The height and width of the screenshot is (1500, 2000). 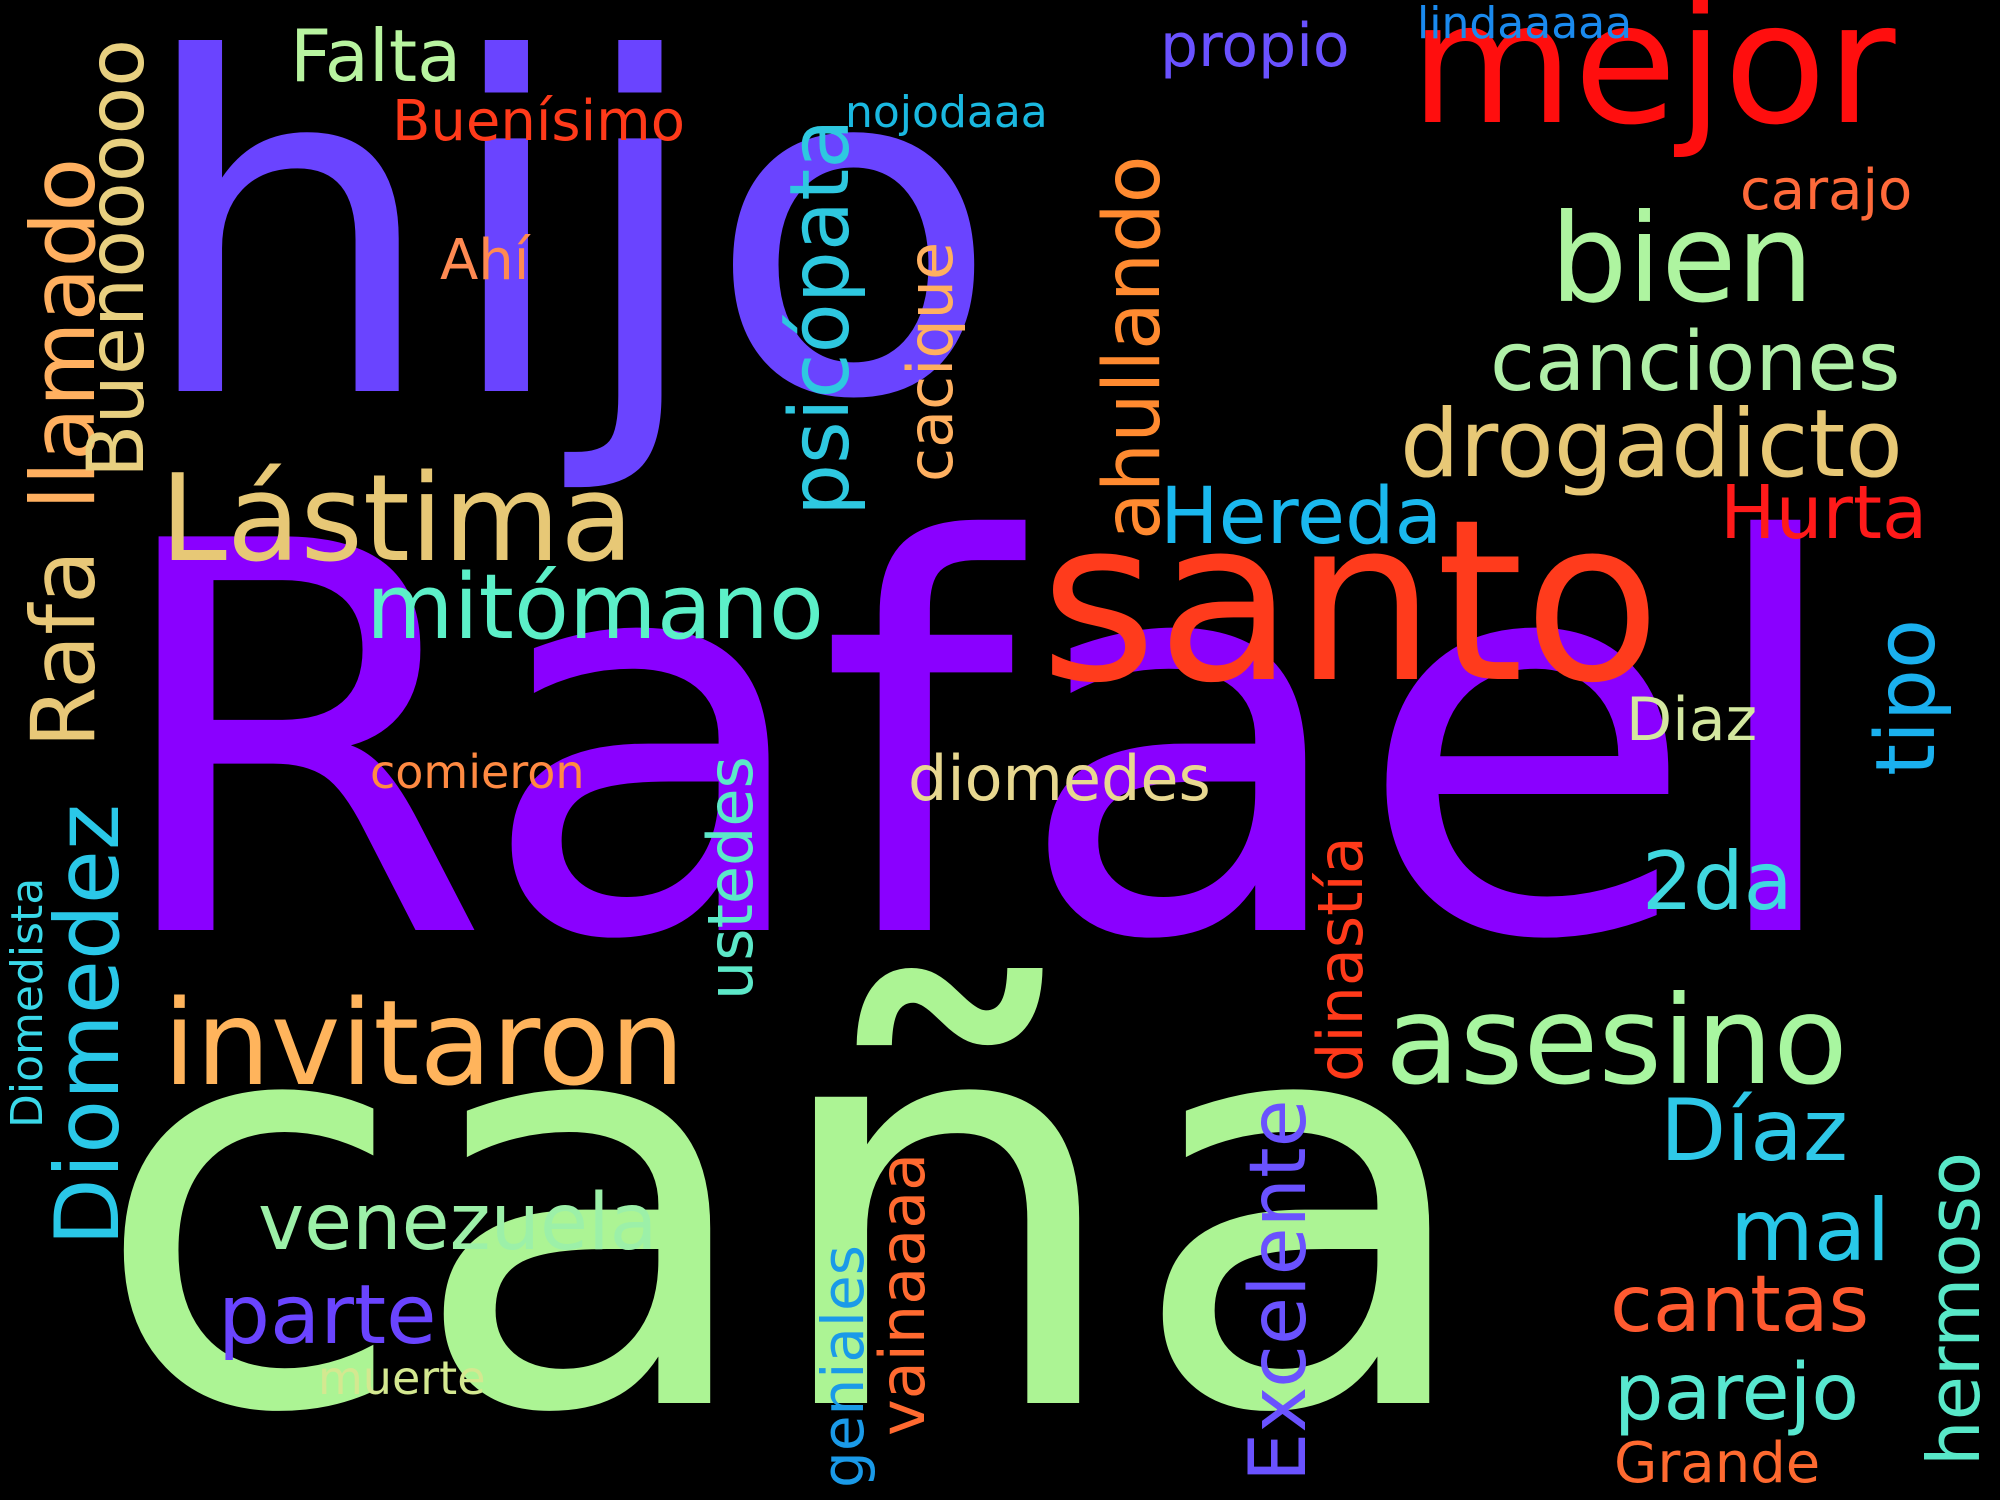 I want to click on word-diaz: Diaz, so click(x=1692, y=720).